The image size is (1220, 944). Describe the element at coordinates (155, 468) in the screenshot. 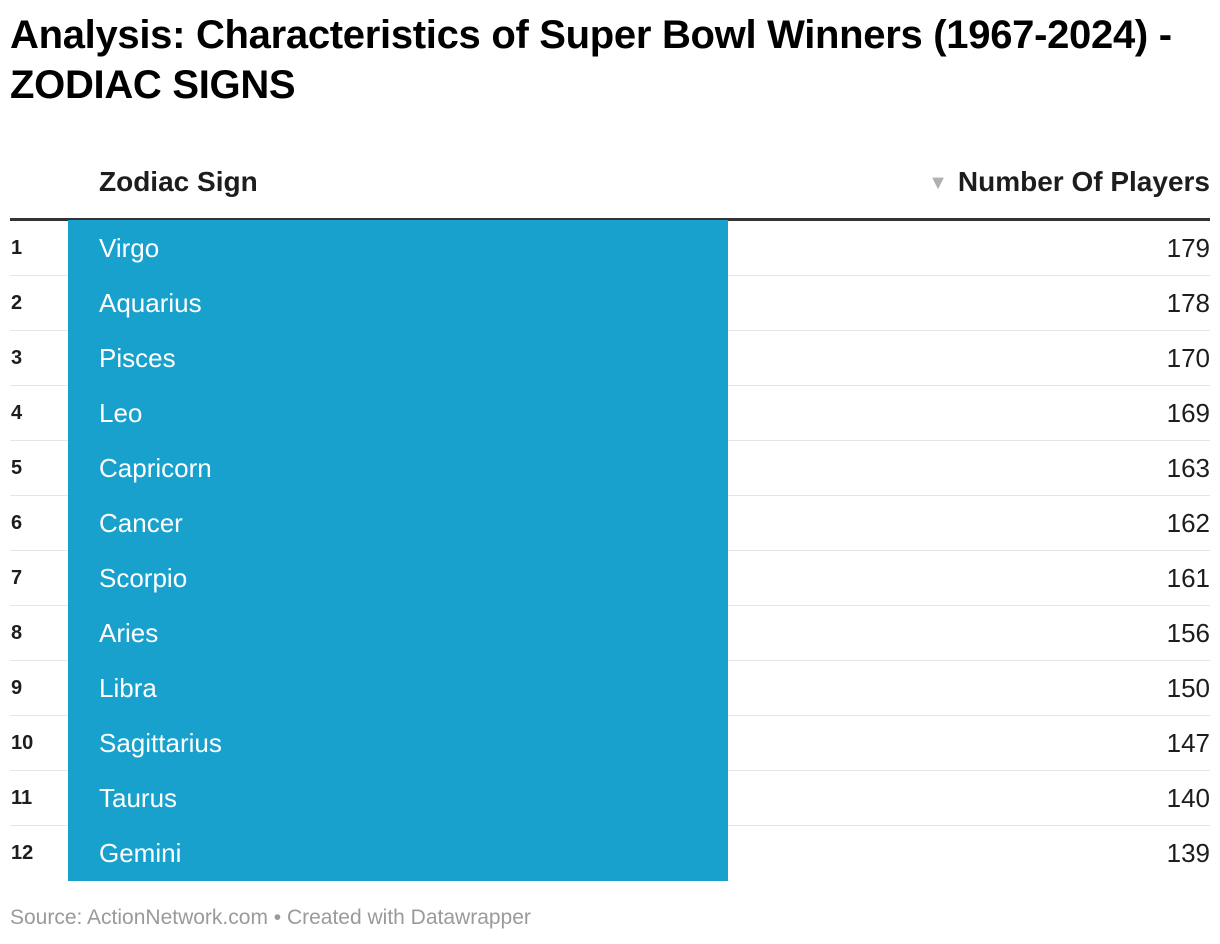

I see `zodiac-sign-cell: Capricorn` at that location.